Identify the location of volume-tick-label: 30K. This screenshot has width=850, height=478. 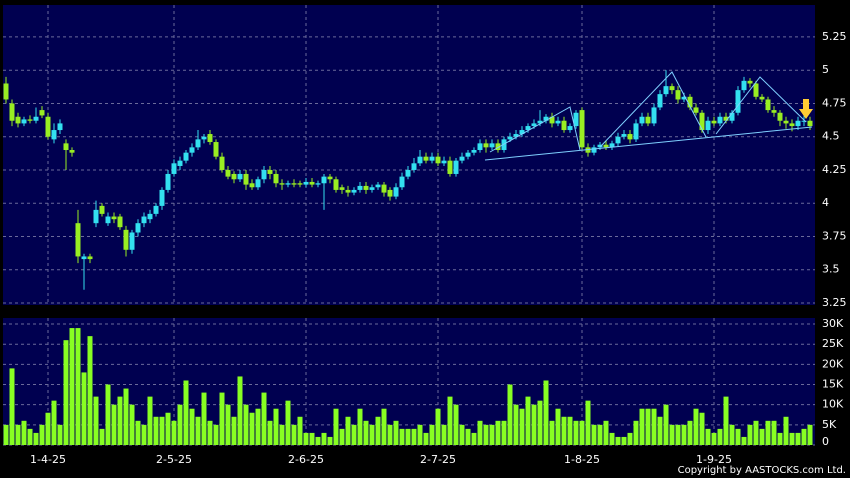
(833, 323).